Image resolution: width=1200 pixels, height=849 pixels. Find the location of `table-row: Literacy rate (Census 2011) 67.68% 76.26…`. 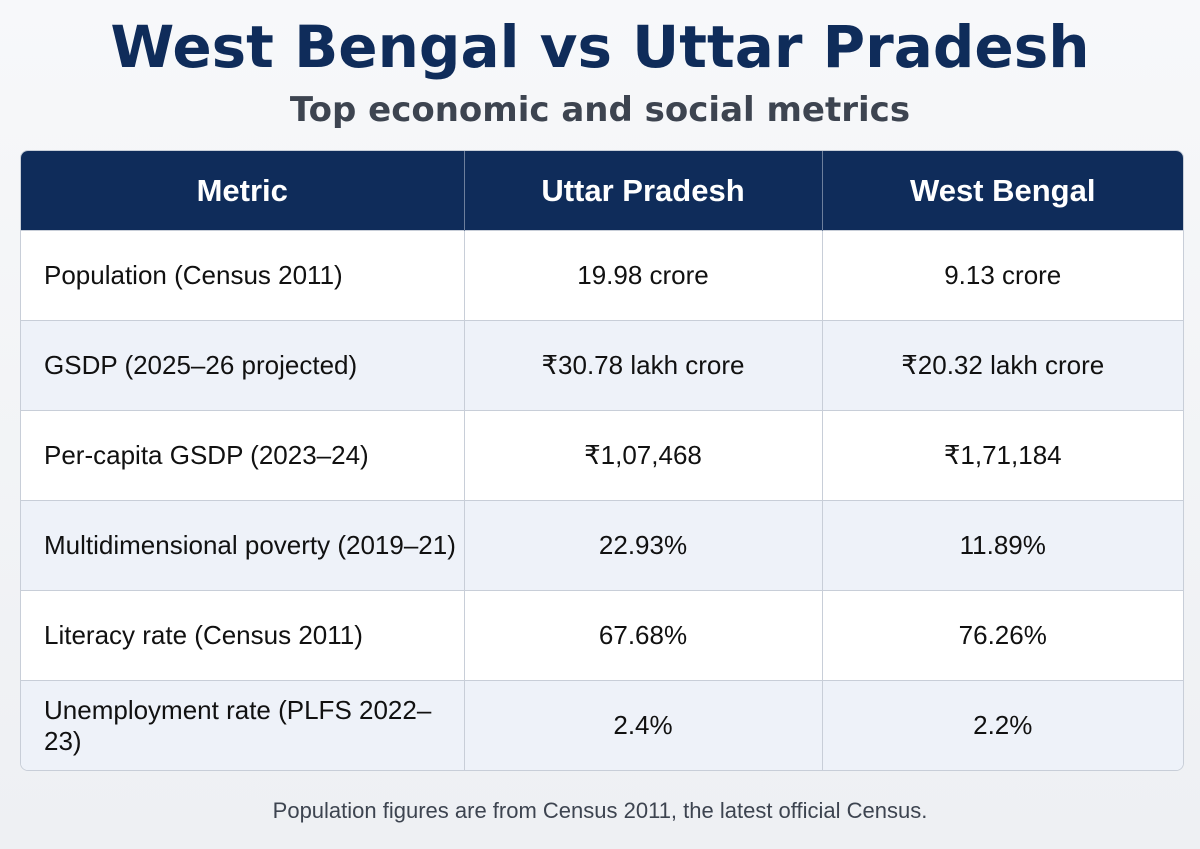

table-row: Literacy rate (Census 2011) 67.68% 76.26… is located at coordinates (602, 635).